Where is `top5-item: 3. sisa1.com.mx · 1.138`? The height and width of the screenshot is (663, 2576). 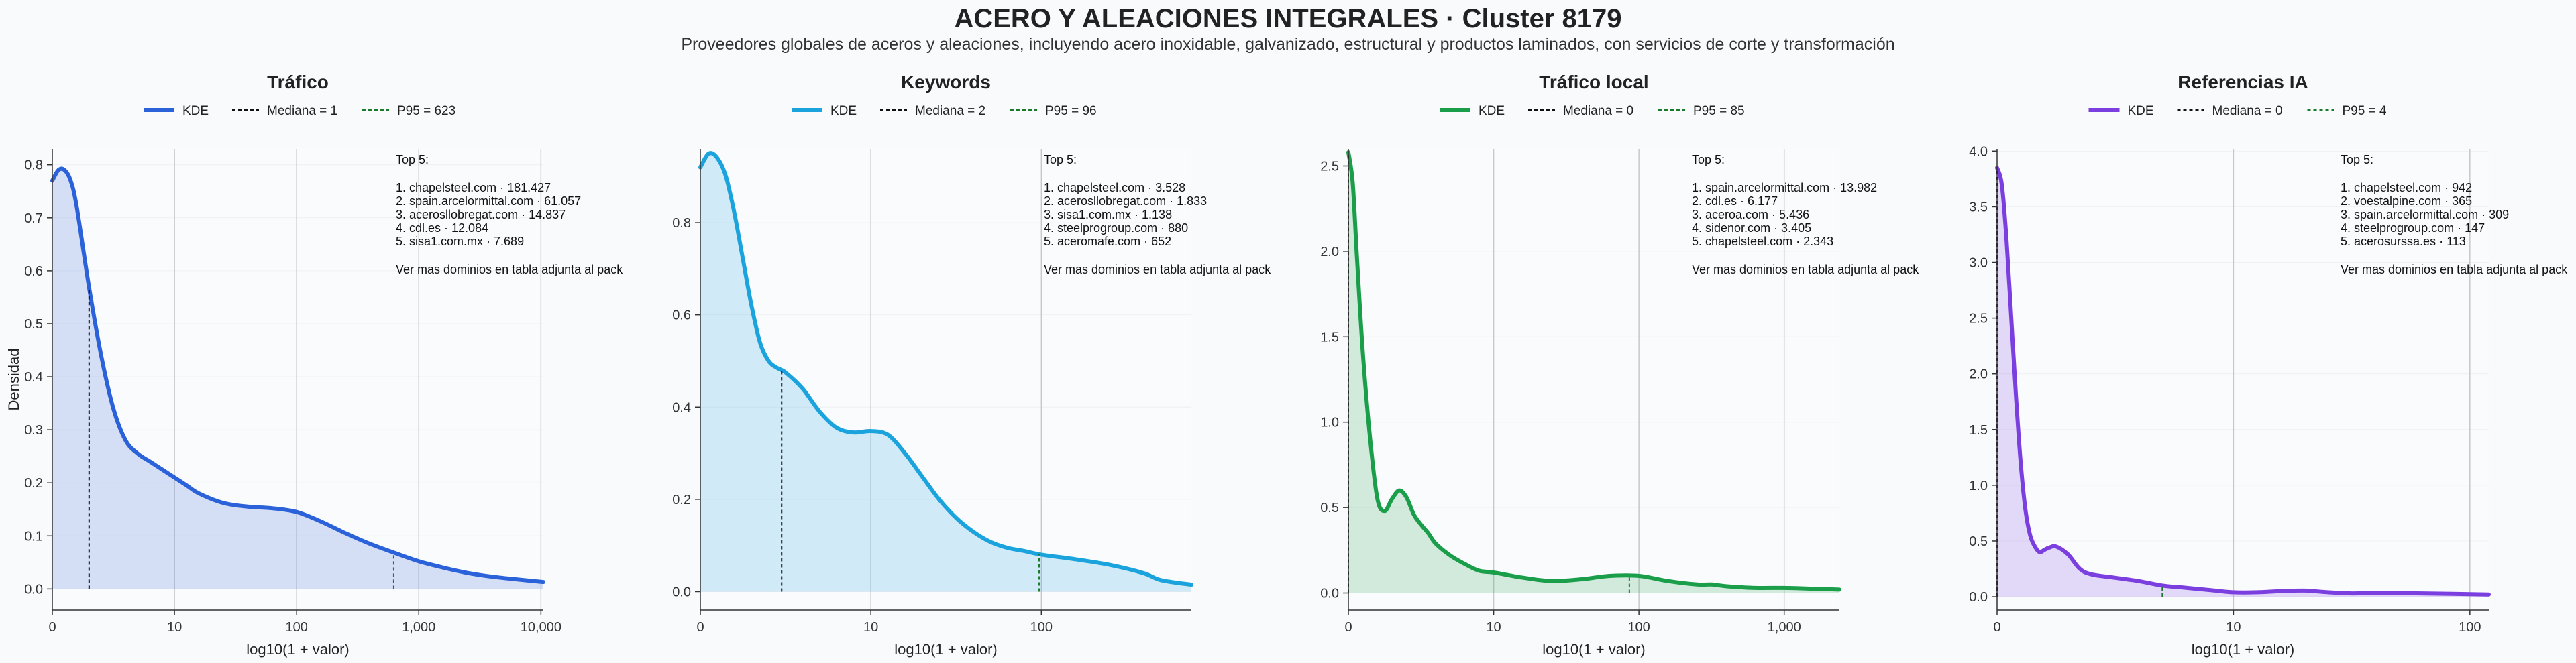 top5-item: 3. sisa1.com.mx · 1.138 is located at coordinates (1108, 215).